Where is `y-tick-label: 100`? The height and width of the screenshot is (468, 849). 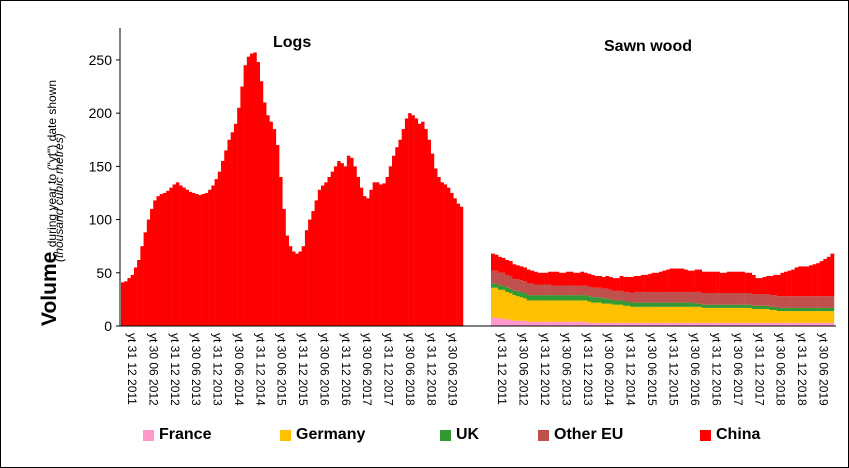 y-tick-label: 100 is located at coordinates (101, 220).